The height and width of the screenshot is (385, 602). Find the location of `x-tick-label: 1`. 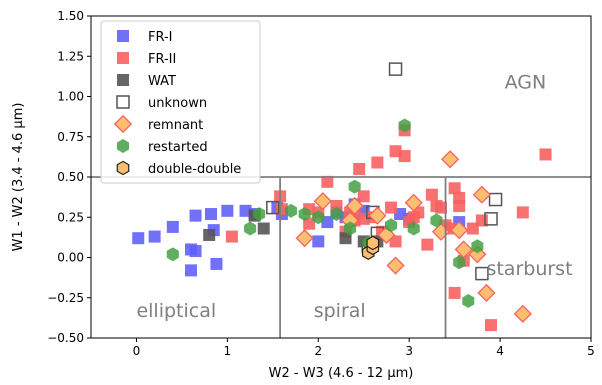

x-tick-label: 1 is located at coordinates (228, 351).